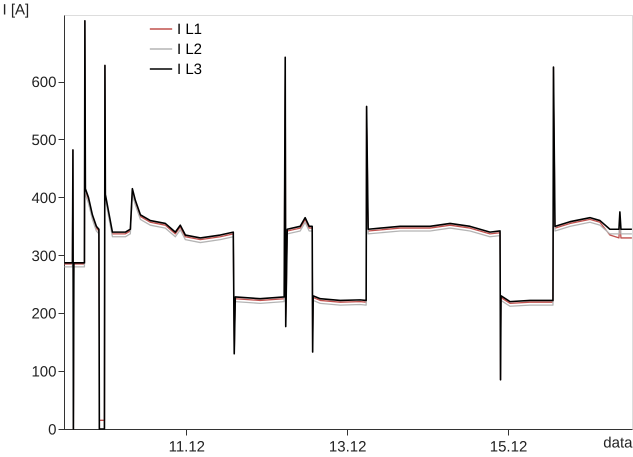 This screenshot has height=457, width=633. What do you see at coordinates (189, 29) in the screenshot?
I see `legend-label: I L1` at bounding box center [189, 29].